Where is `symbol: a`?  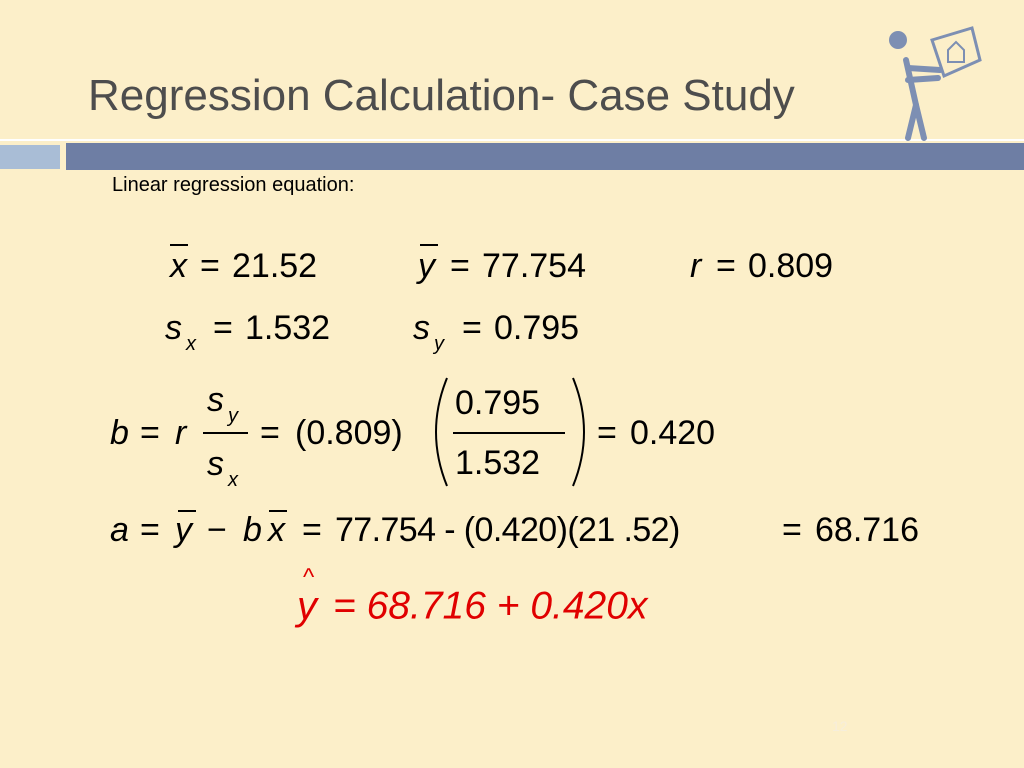 symbol: a is located at coordinates (119, 530).